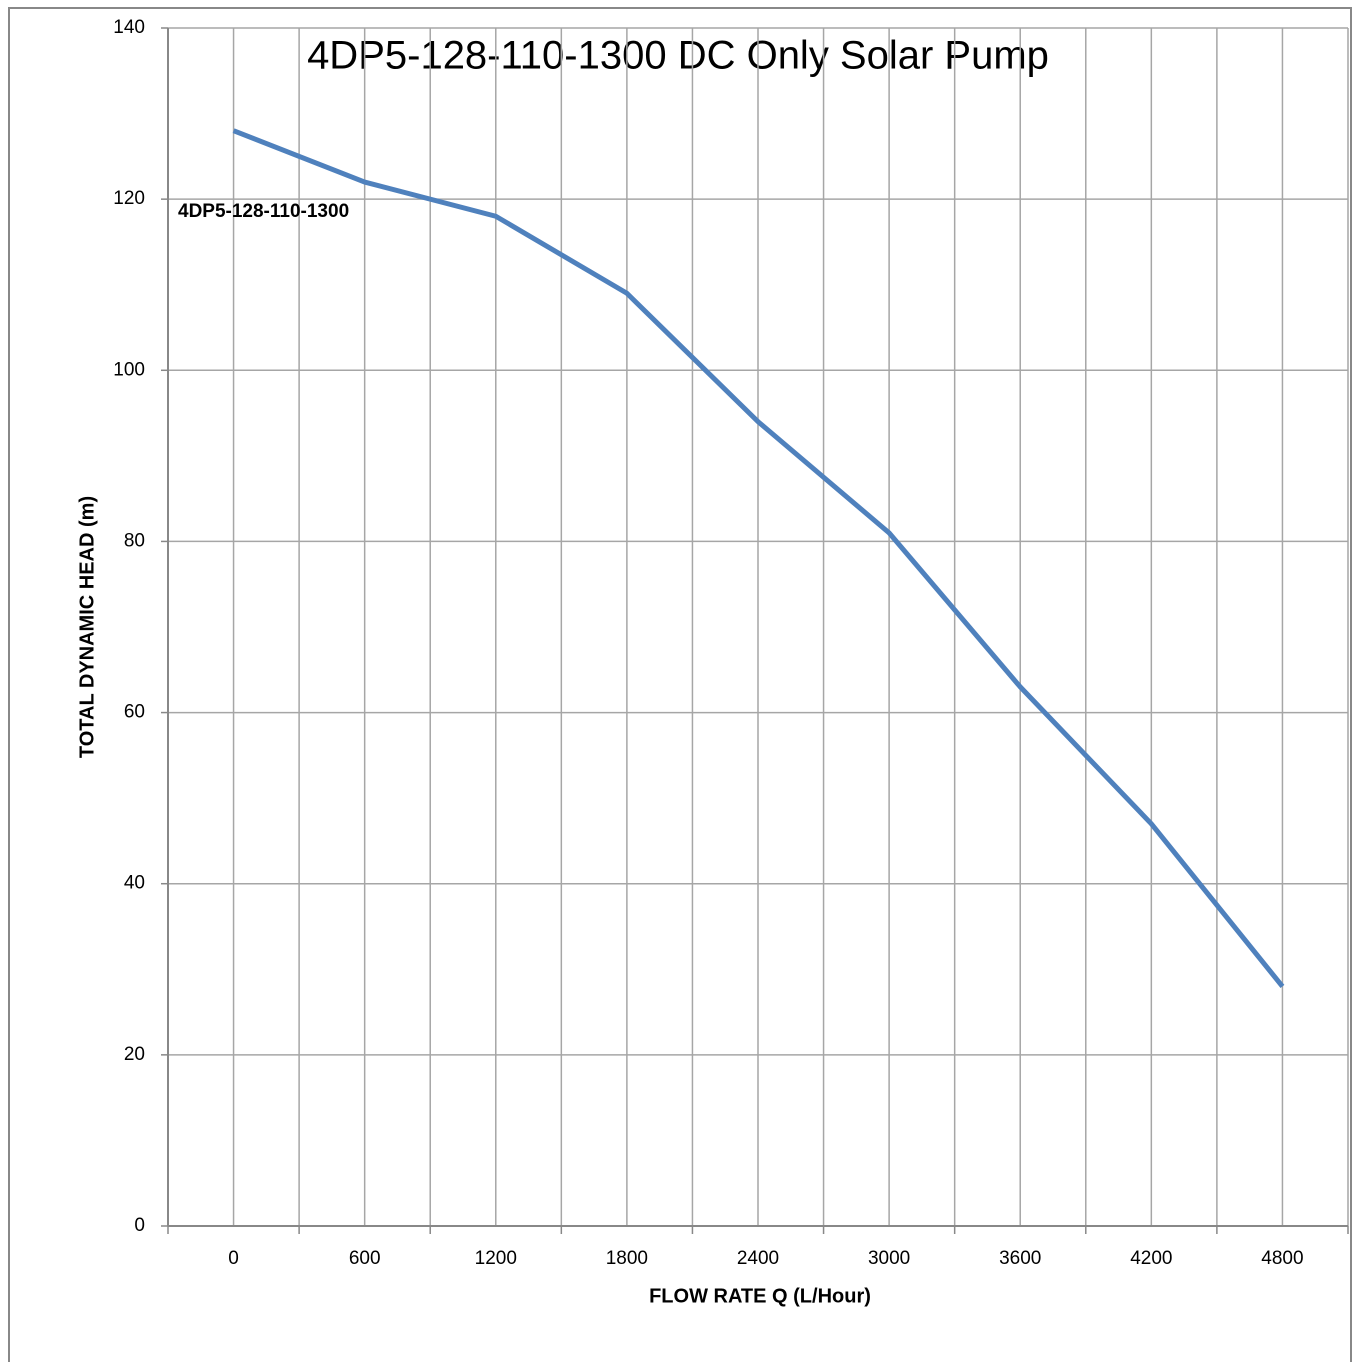 This screenshot has height=1362, width=1353. I want to click on y-tick-label: 80, so click(134, 540).